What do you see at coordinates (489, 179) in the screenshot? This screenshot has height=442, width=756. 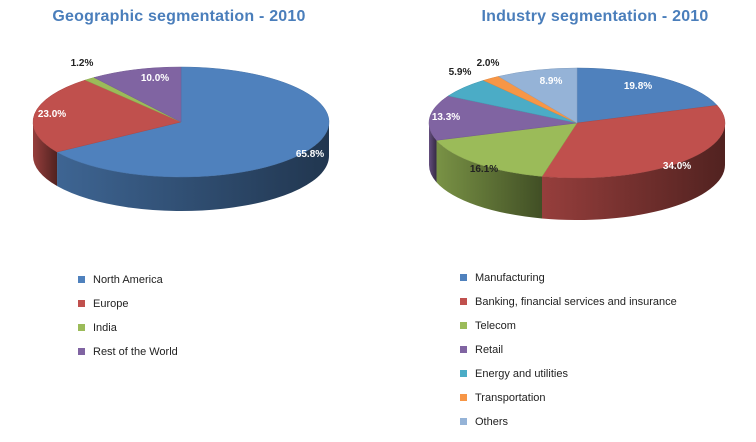 I see `industry-slice-side-telecom` at bounding box center [489, 179].